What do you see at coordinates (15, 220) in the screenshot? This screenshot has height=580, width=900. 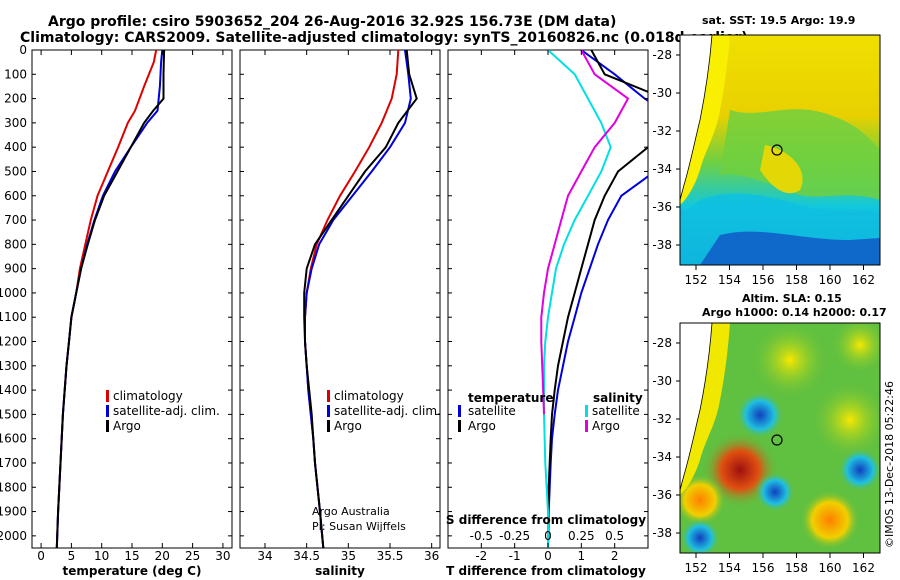 I see `depth-tick-label: 700` at bounding box center [15, 220].